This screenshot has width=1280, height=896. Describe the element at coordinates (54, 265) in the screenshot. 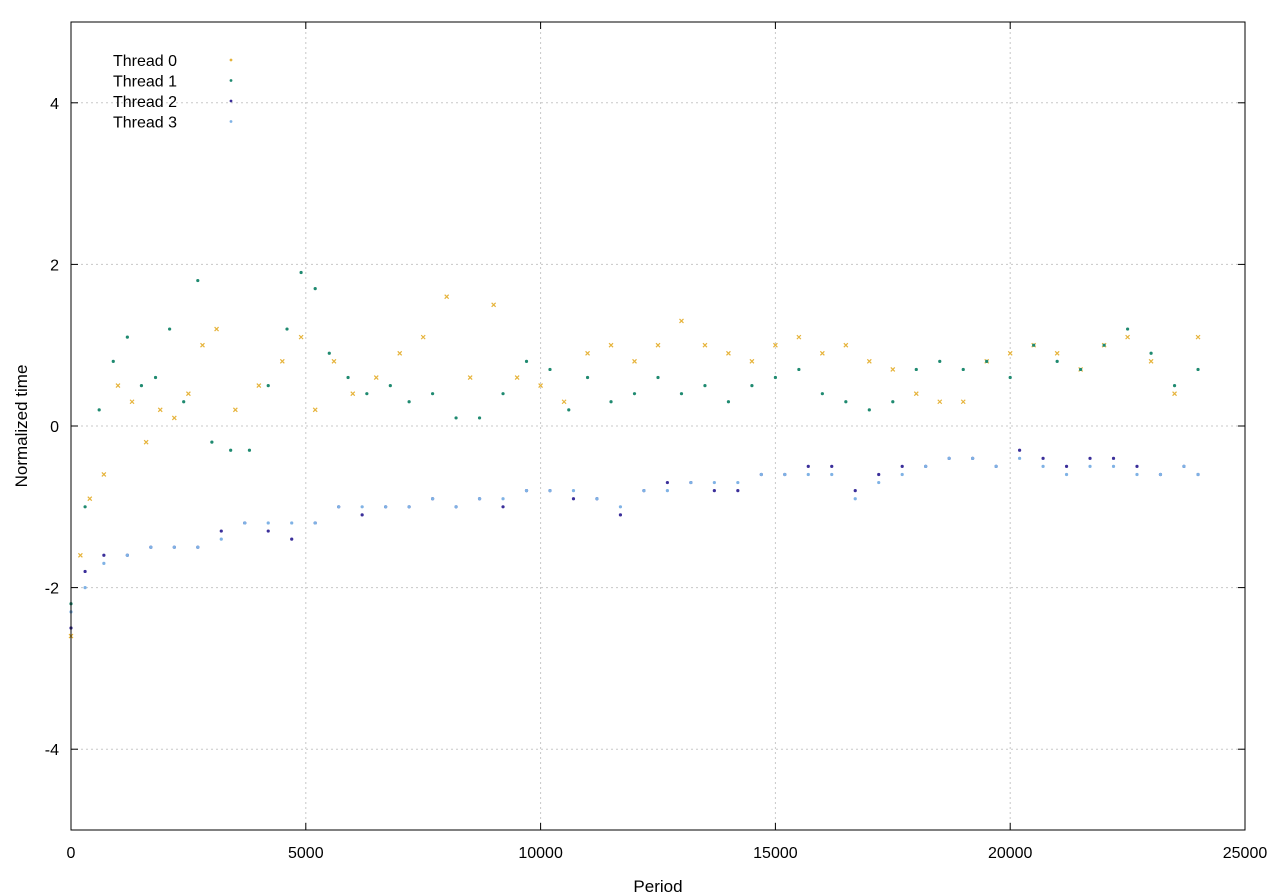

I see `y-tick-label: 2` at that location.